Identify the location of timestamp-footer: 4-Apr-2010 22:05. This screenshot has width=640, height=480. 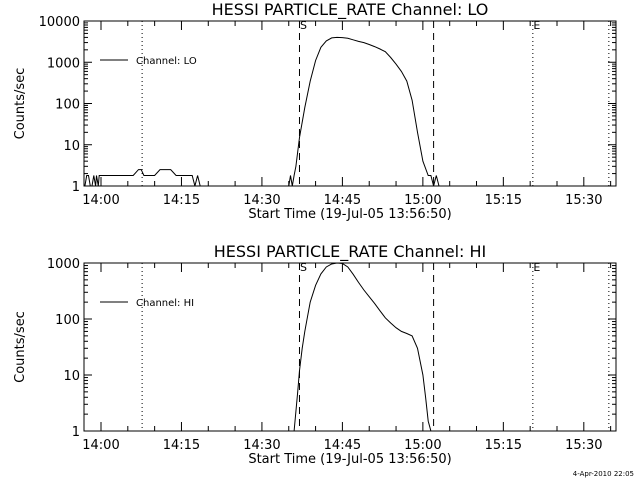
(603, 474).